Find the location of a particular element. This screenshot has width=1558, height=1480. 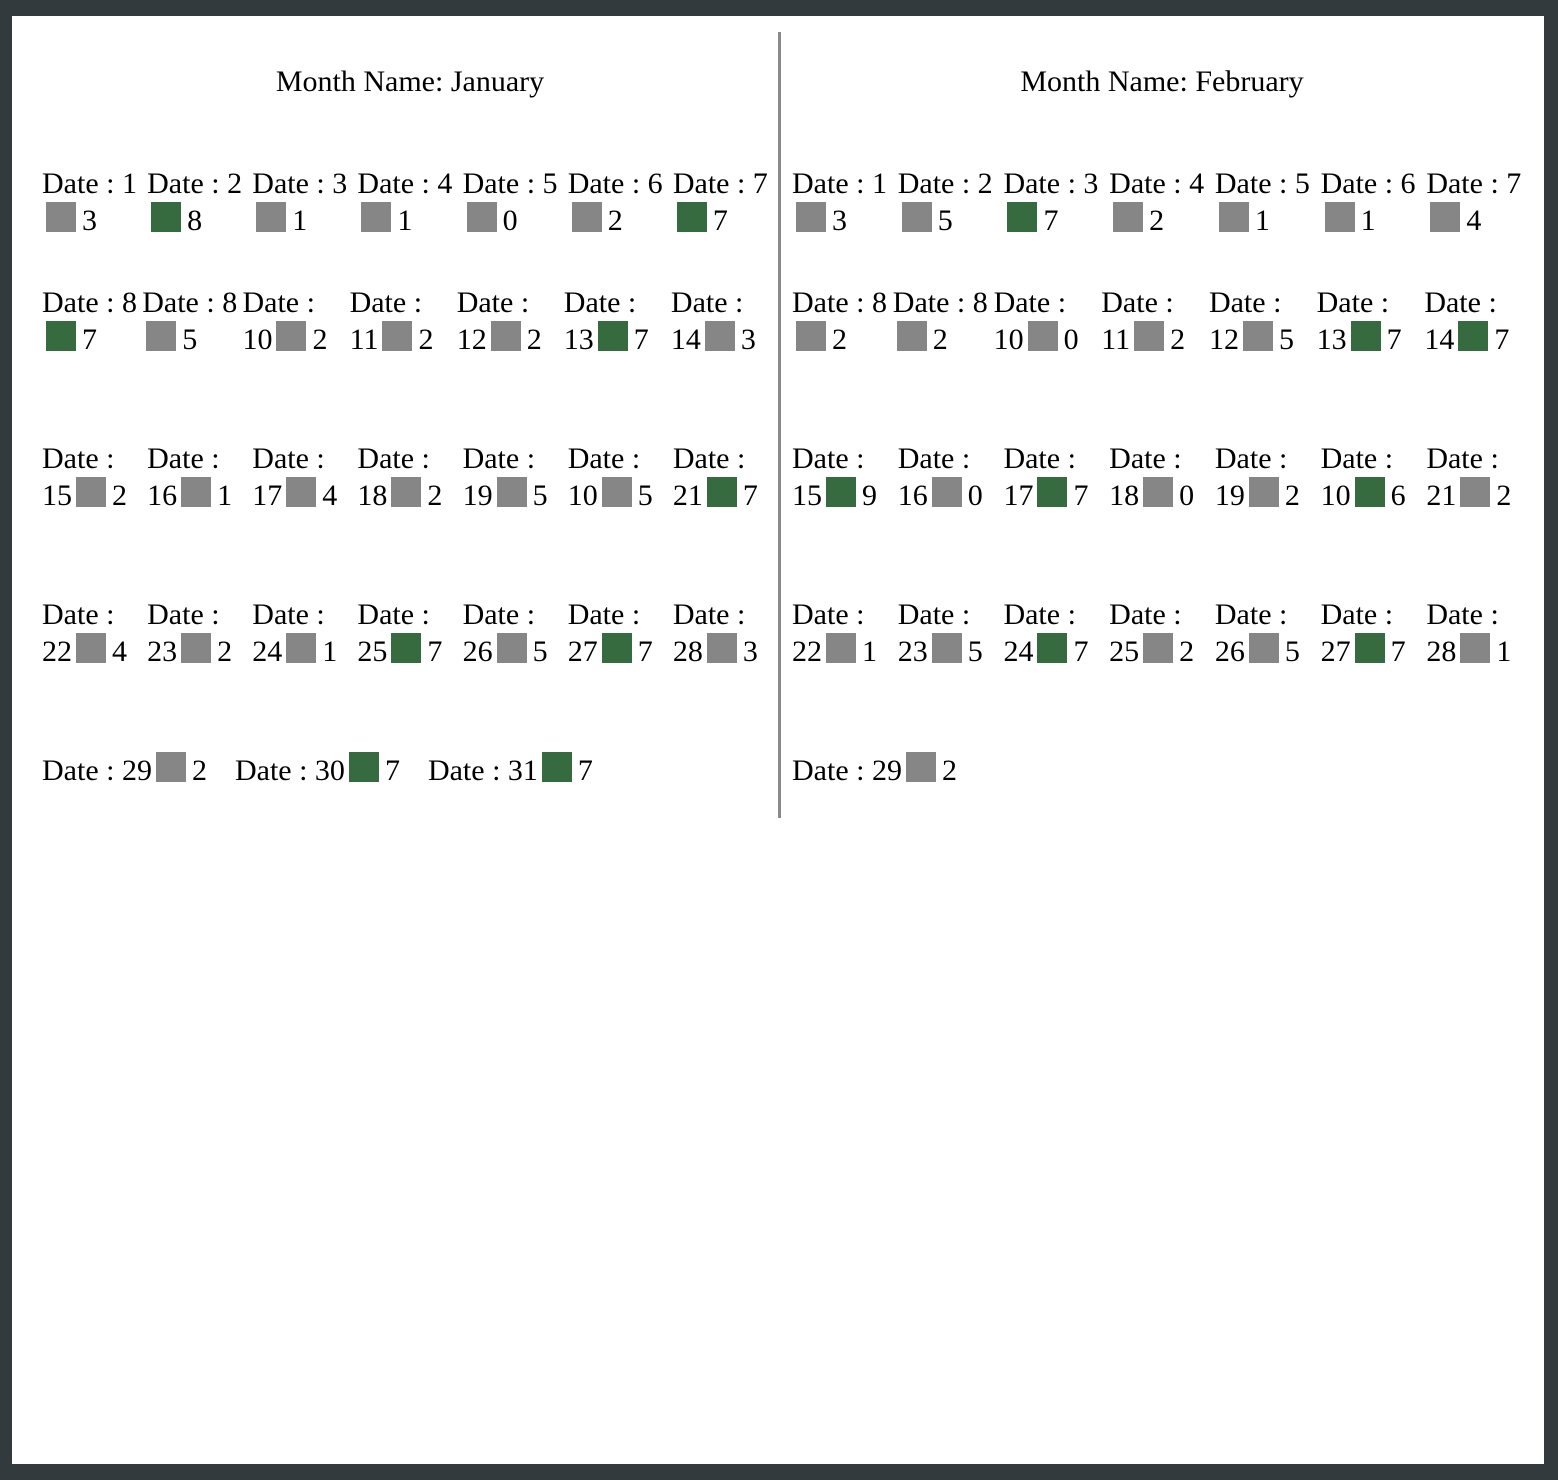

day-cell: Date : 26 5 is located at coordinates (1268, 633).